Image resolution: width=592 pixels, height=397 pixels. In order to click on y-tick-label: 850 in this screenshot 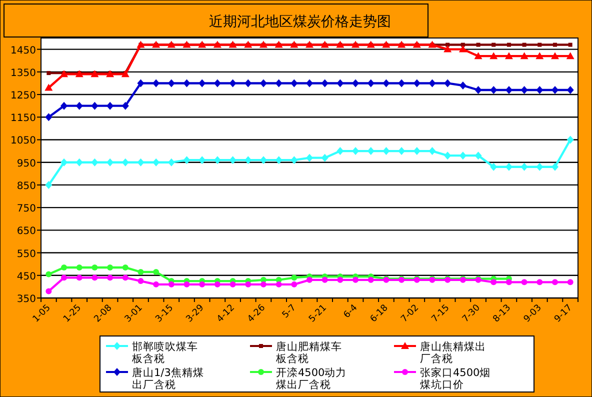, I will do `click(26, 186)`.